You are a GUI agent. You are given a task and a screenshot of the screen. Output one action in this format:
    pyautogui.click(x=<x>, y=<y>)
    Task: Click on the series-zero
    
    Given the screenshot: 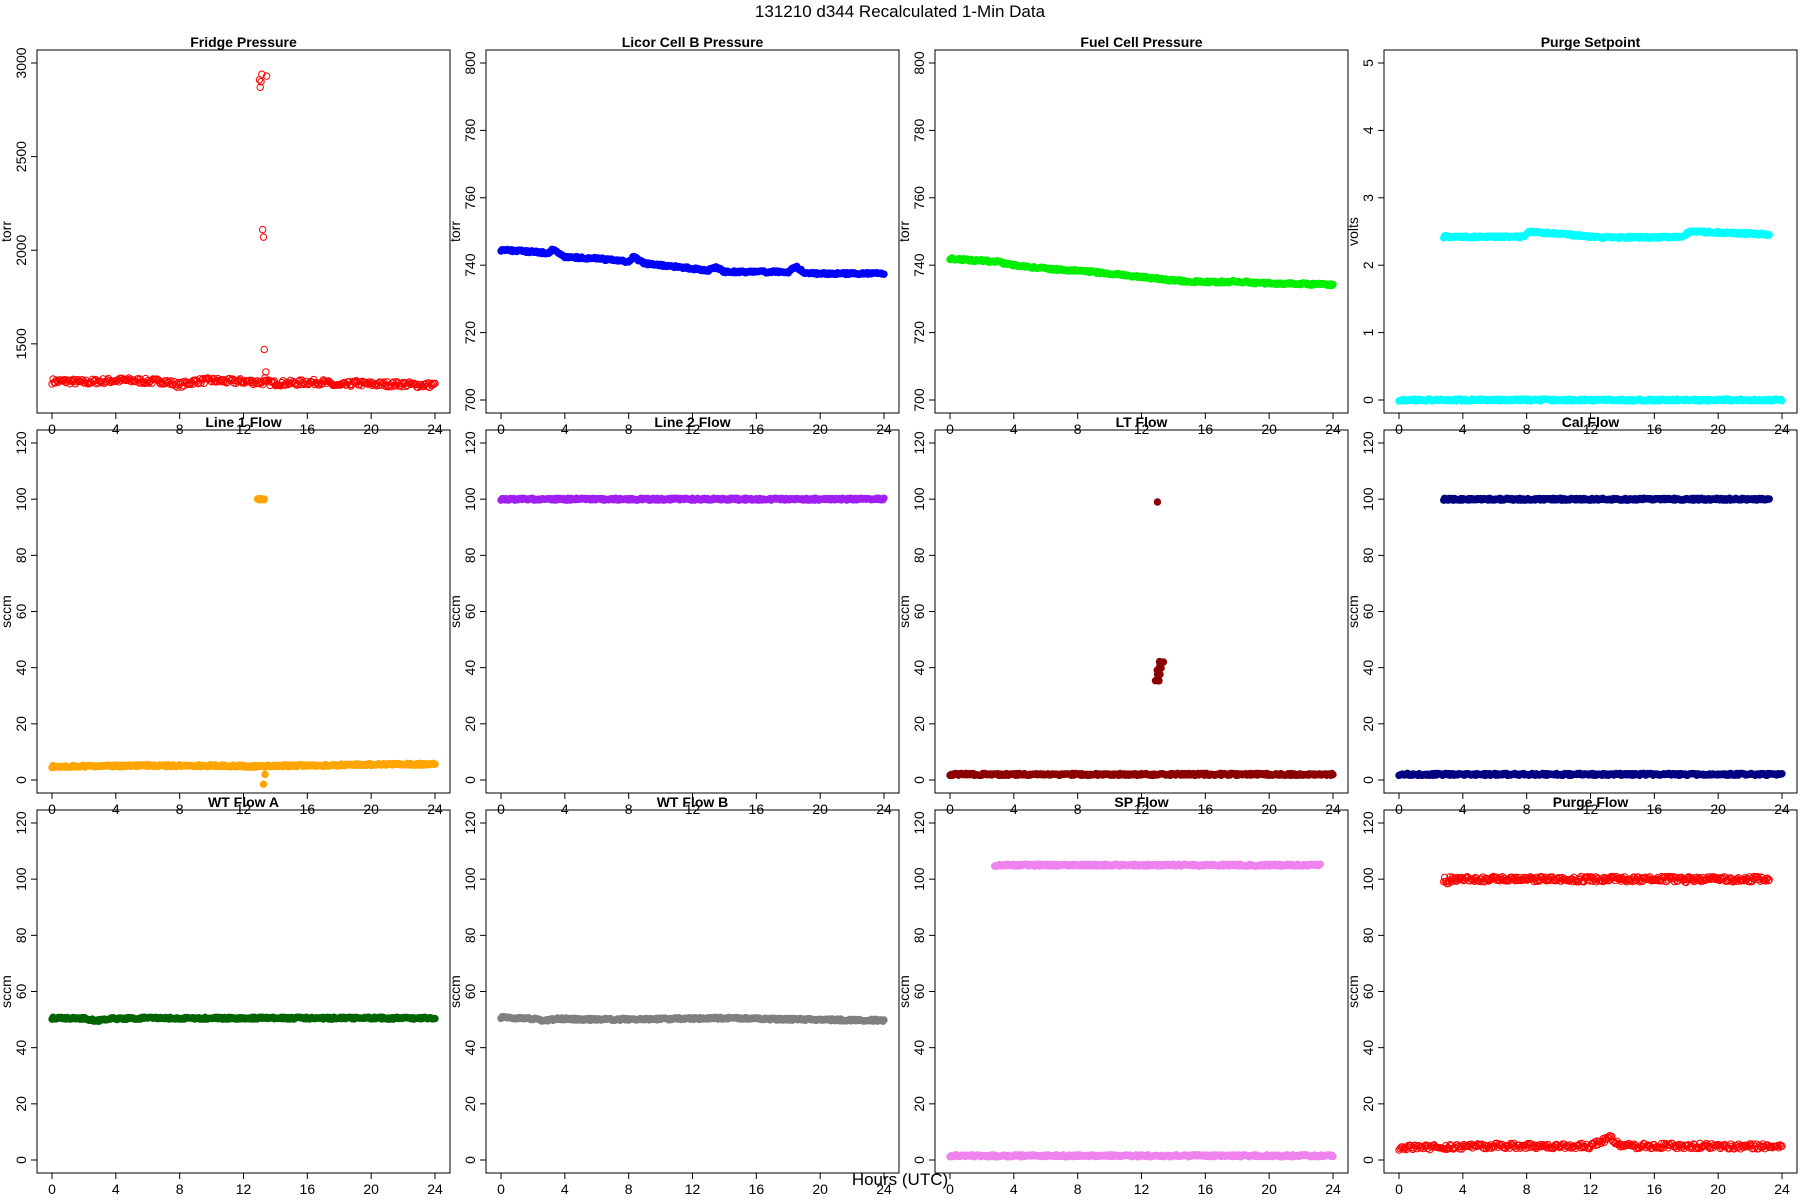 What is the action you would take?
    pyautogui.click(x=1590, y=400)
    